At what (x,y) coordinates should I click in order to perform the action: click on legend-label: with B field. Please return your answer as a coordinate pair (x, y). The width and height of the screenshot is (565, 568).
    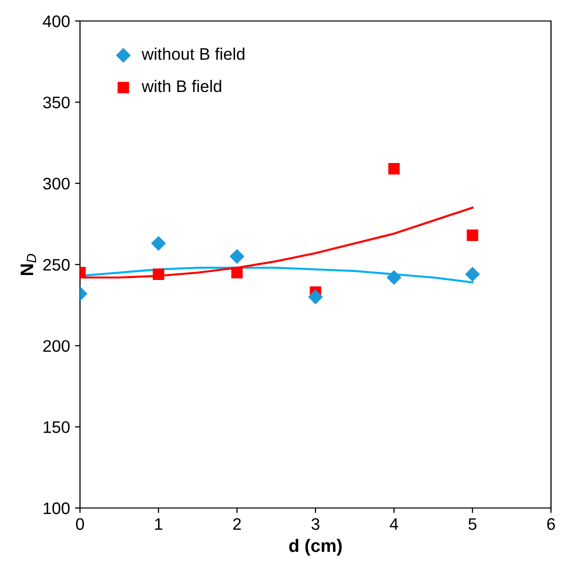
    Looking at the image, I should click on (182, 86).